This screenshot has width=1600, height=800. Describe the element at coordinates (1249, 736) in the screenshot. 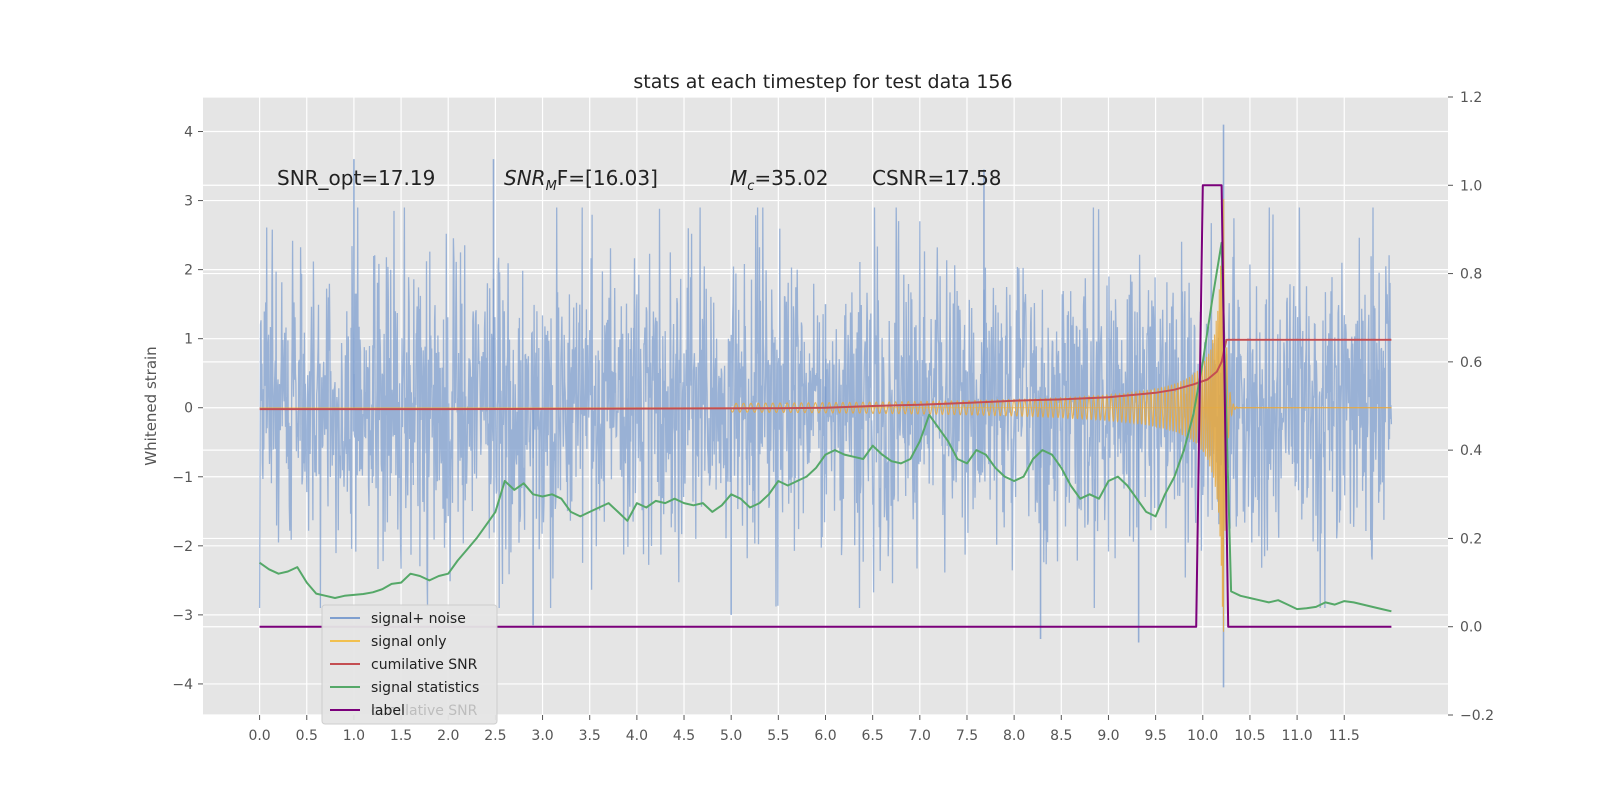

I see `x-tick-label: 10.5` at that location.